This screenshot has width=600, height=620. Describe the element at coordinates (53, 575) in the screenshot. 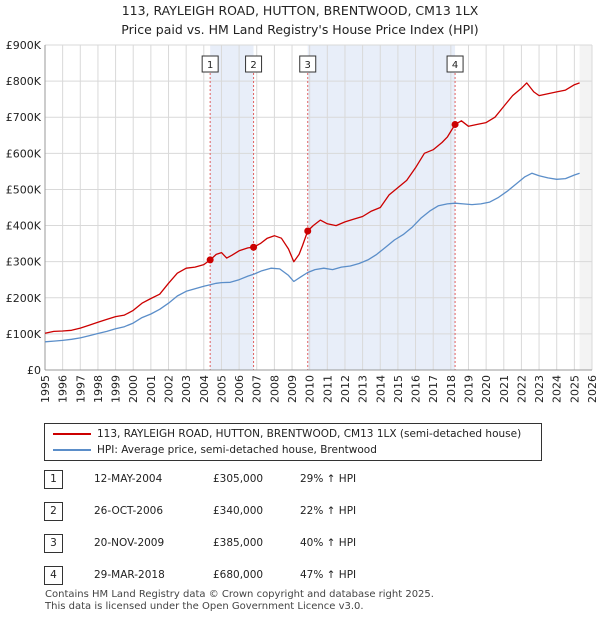

I see `transaction-number: 4` at that location.